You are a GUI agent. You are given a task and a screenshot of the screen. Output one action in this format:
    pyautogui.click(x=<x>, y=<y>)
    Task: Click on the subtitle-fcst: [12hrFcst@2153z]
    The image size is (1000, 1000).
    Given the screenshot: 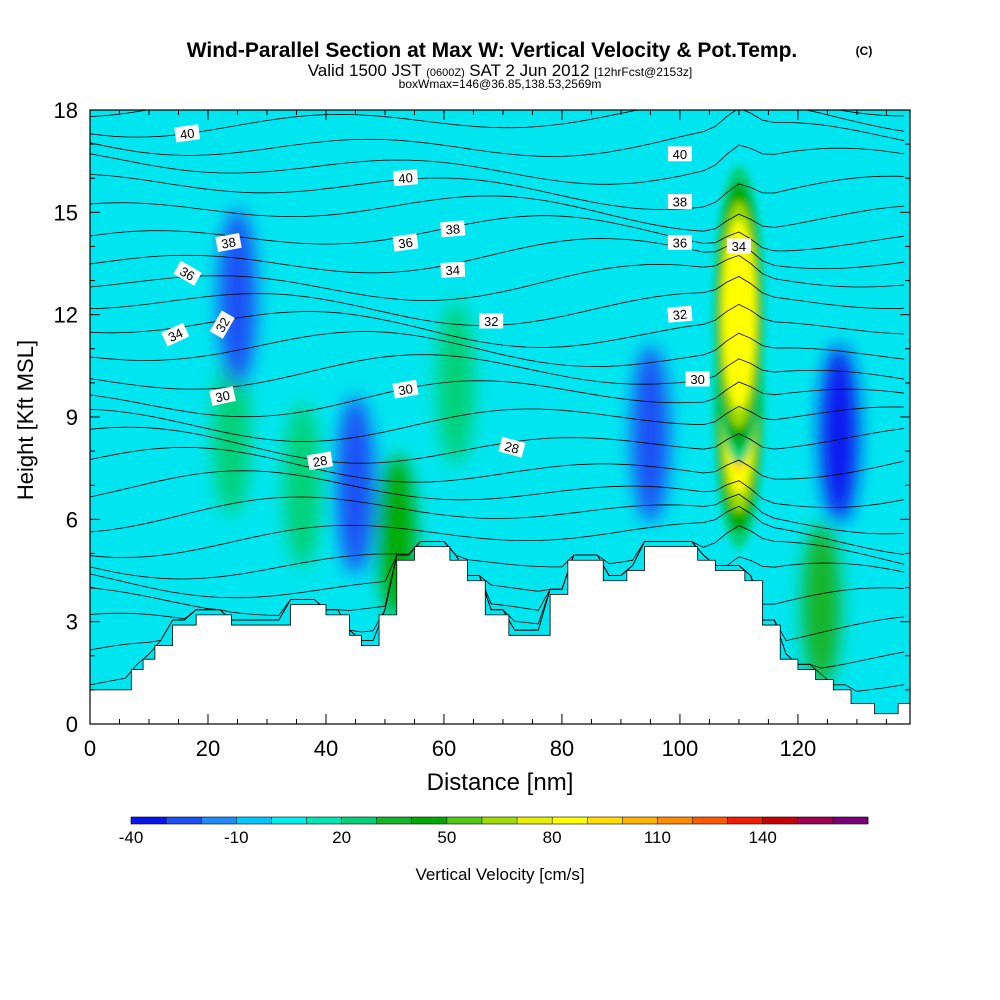 What is the action you would take?
    pyautogui.click(x=643, y=72)
    